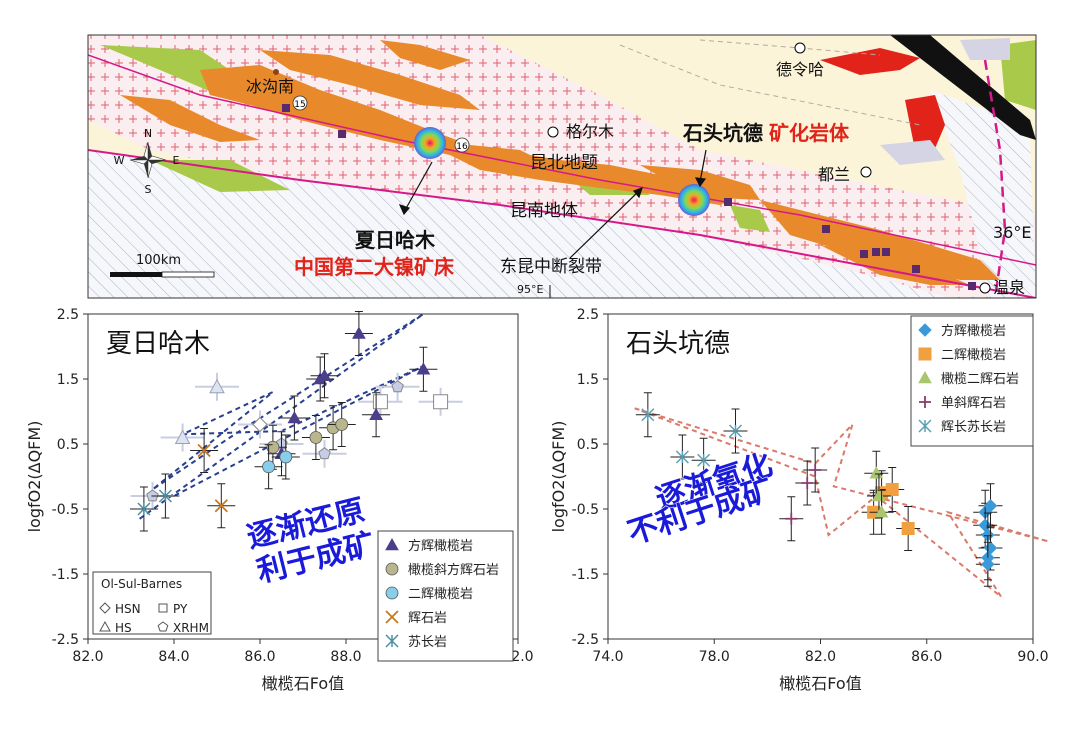  Describe the element at coordinates (148, 133) in the screenshot. I see `compass-n: N` at that location.